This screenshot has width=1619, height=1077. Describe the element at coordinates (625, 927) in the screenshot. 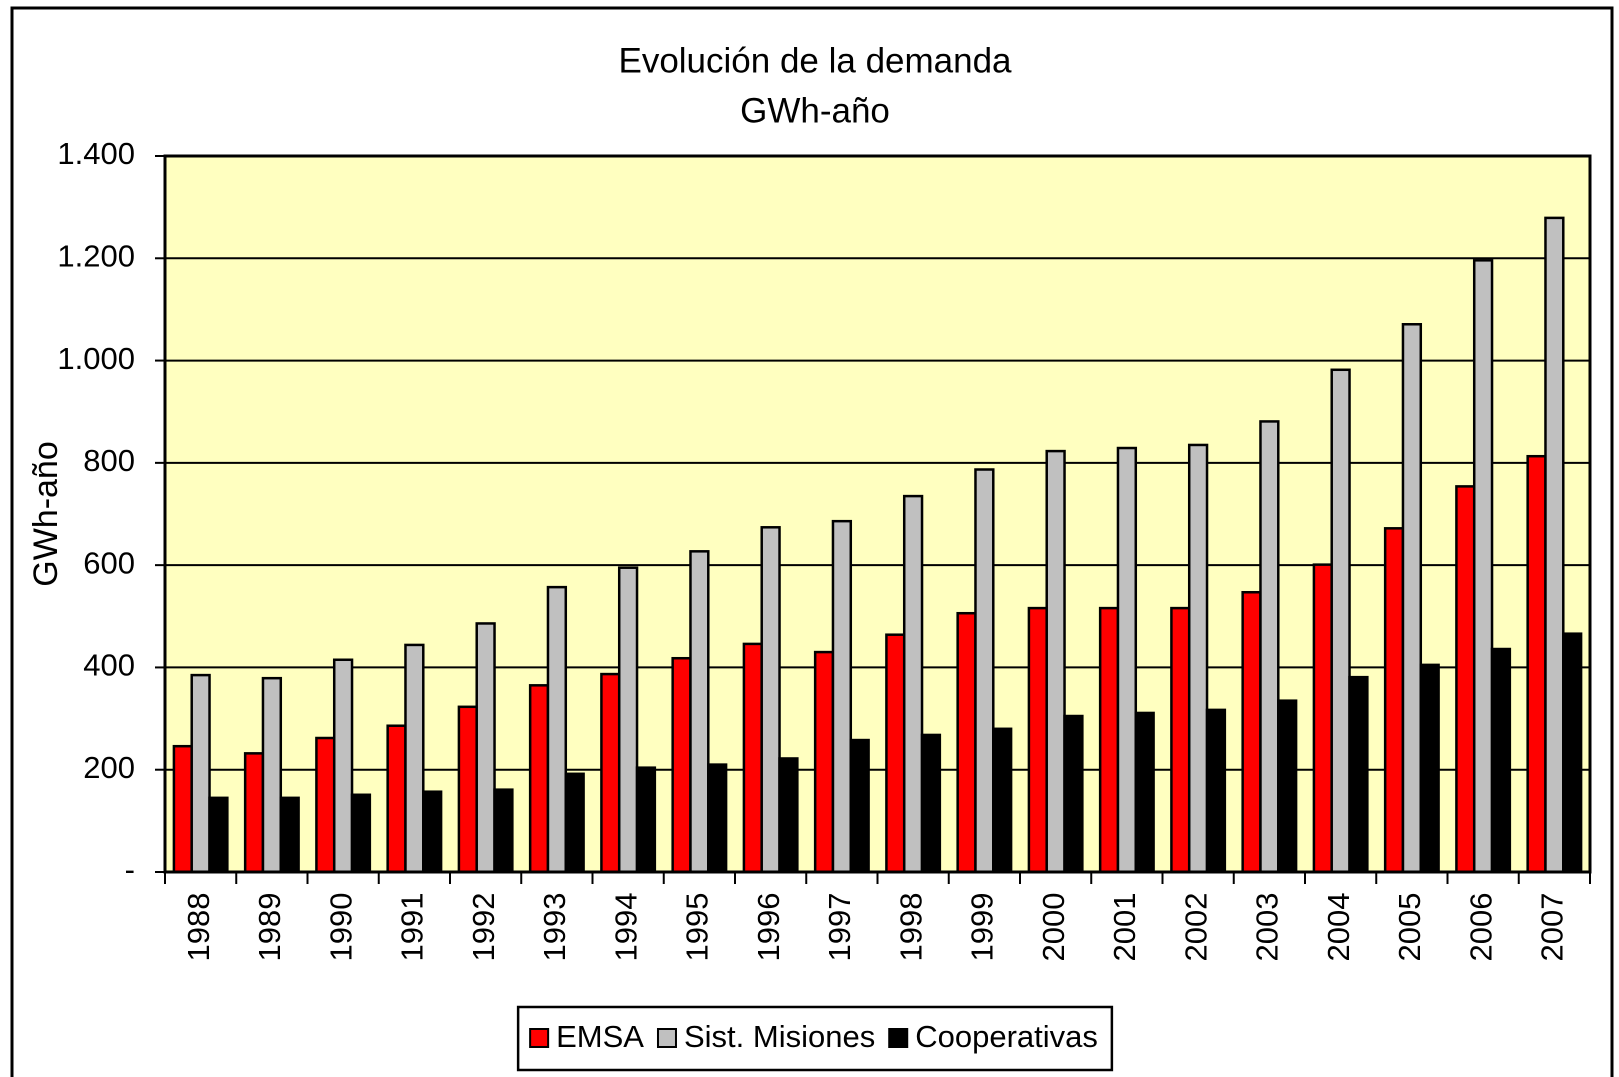

I see `x-tick-label: 1994` at that location.